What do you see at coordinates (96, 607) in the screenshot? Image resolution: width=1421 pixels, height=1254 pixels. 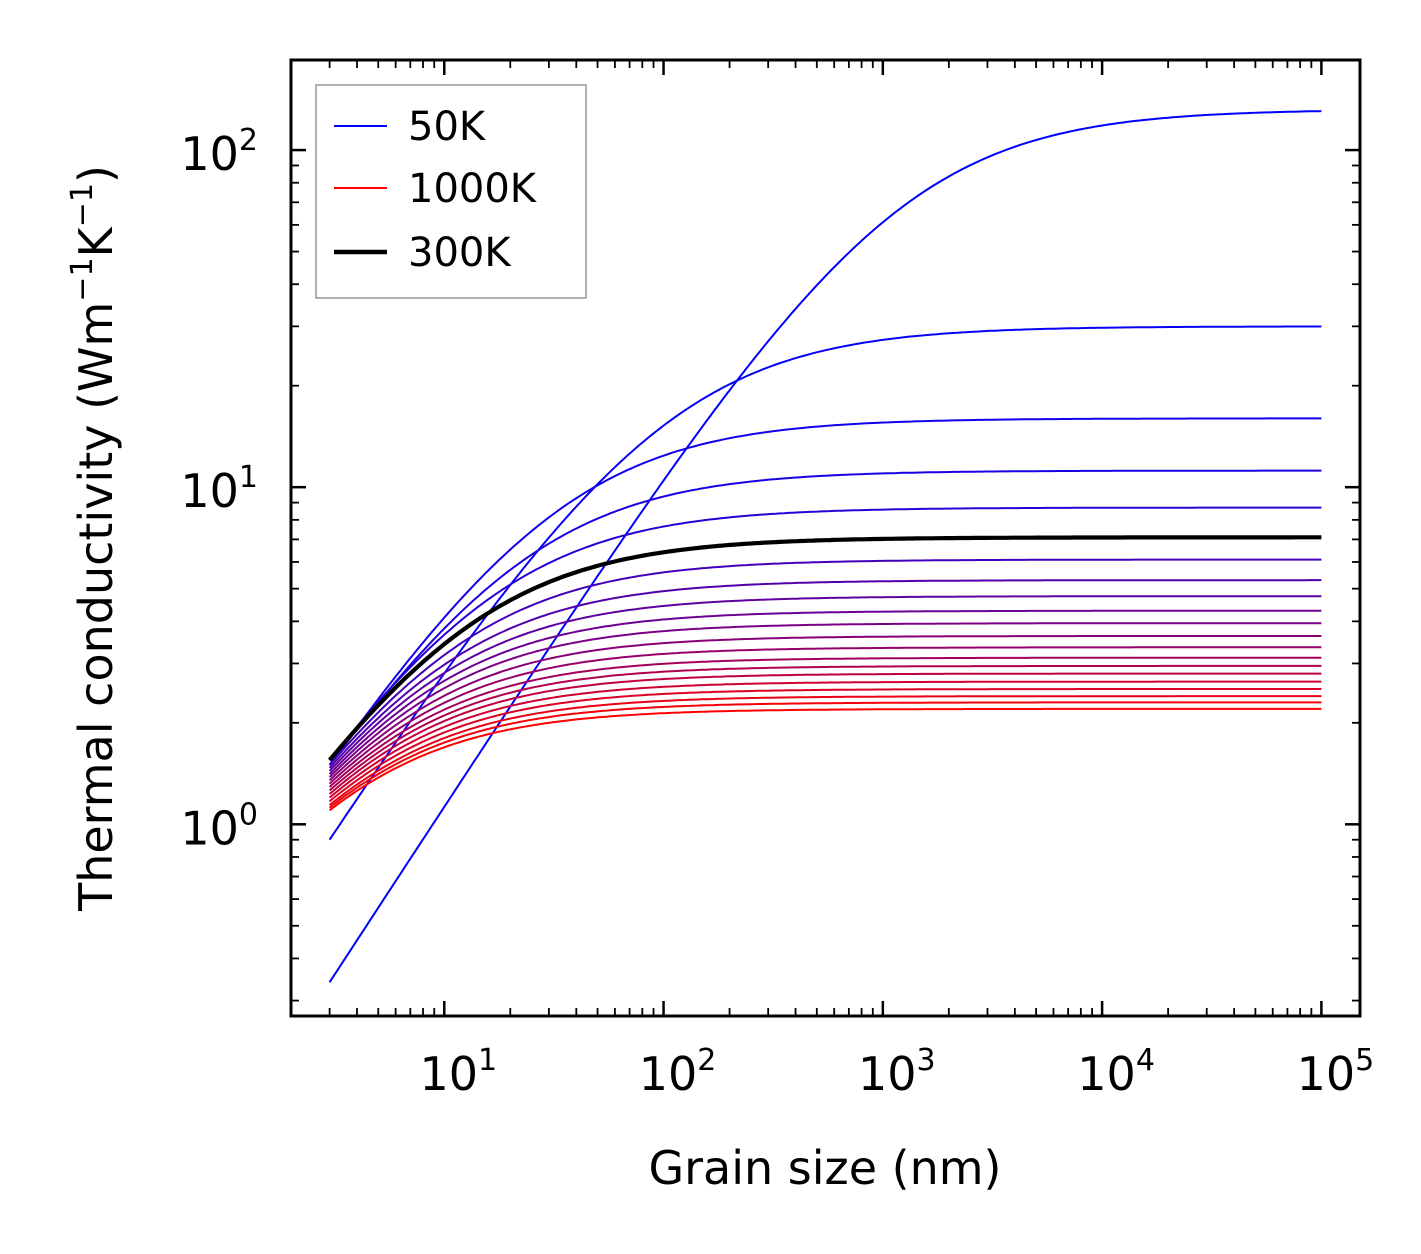 I see `y-axis-title-main: Thermal conductivity (Wm` at bounding box center [96, 607].